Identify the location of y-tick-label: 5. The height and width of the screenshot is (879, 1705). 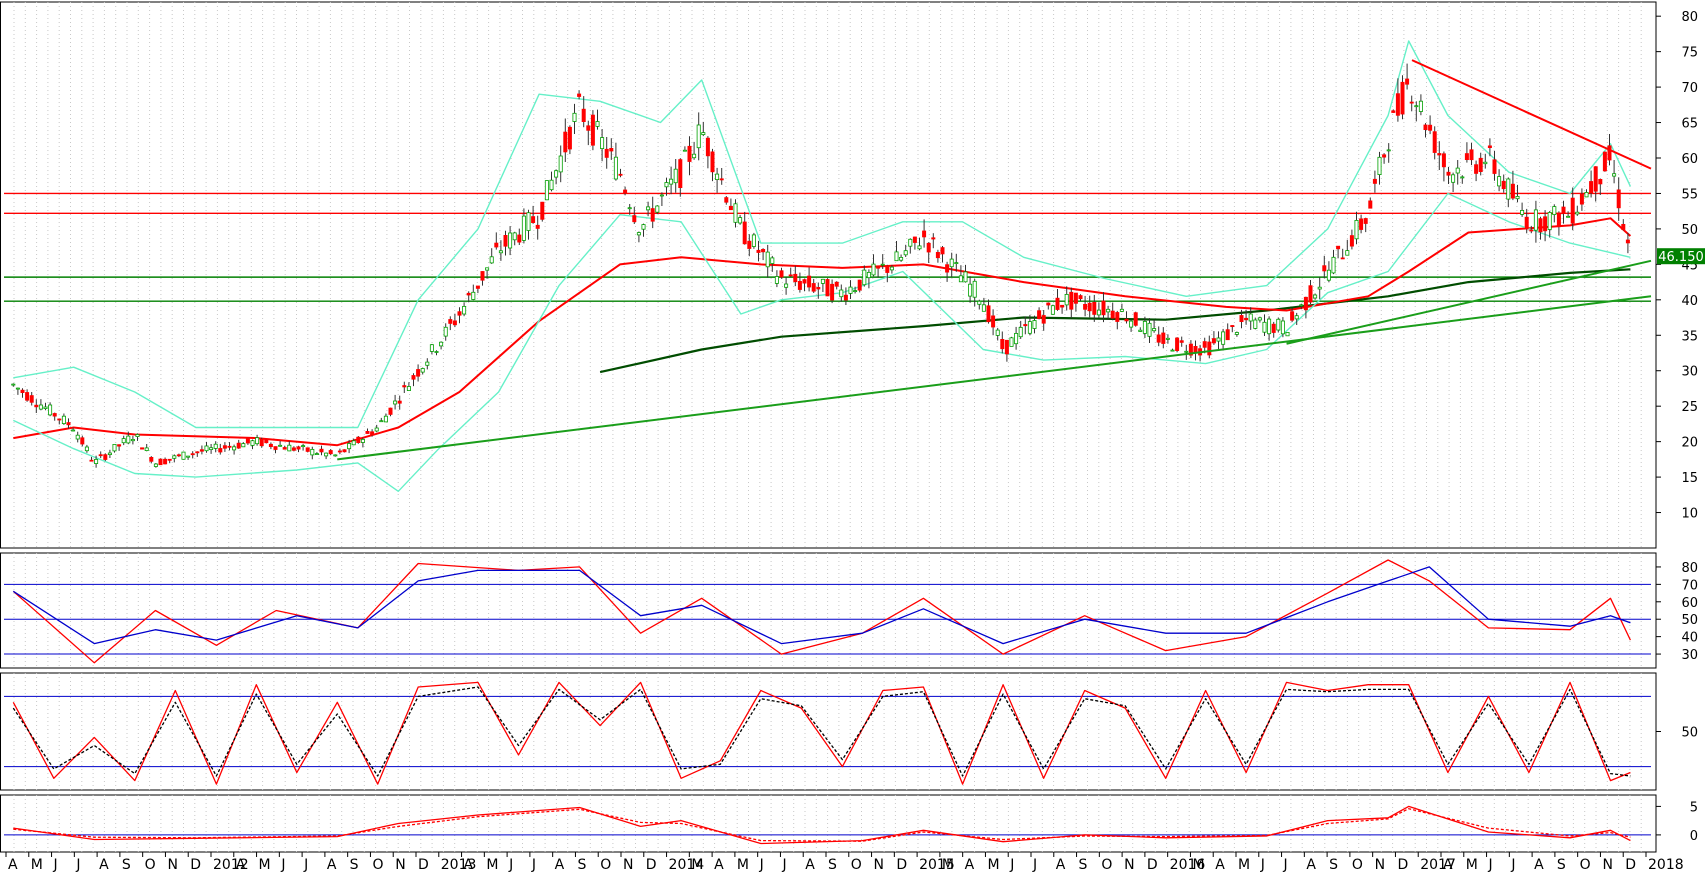
(1694, 807).